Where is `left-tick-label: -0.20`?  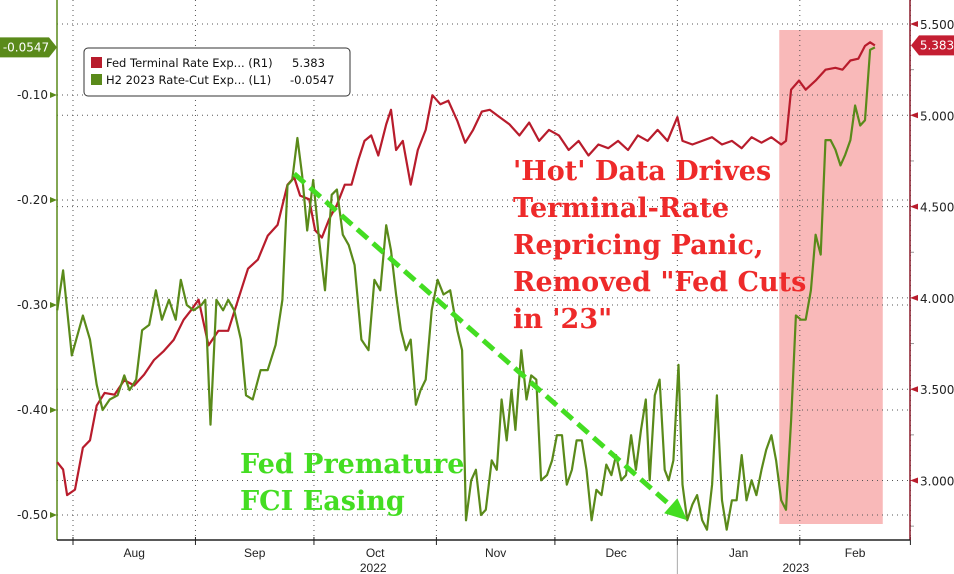
left-tick-label: -0.20 is located at coordinates (32, 200).